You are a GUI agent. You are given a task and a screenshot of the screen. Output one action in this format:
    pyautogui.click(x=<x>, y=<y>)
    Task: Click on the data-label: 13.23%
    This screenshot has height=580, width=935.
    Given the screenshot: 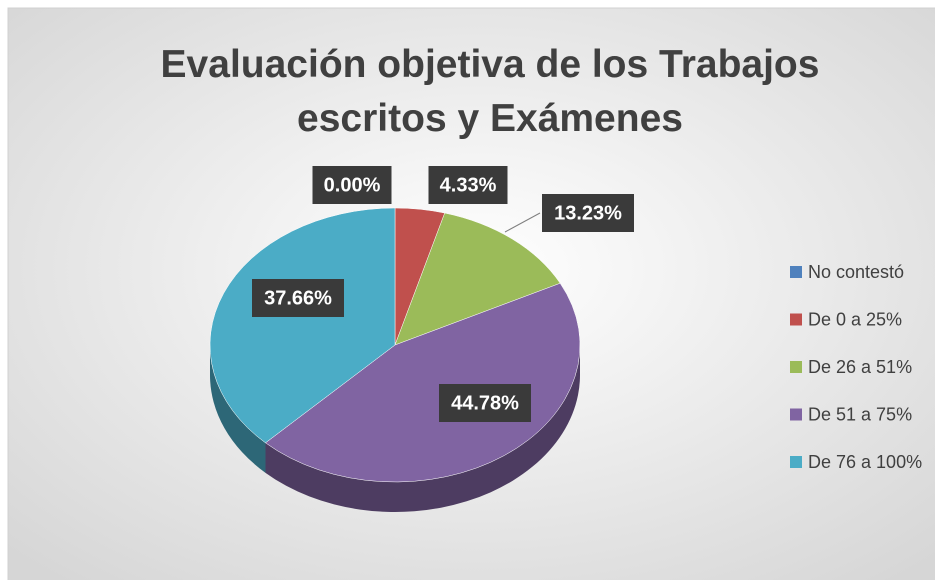 What is the action you would take?
    pyautogui.click(x=588, y=213)
    